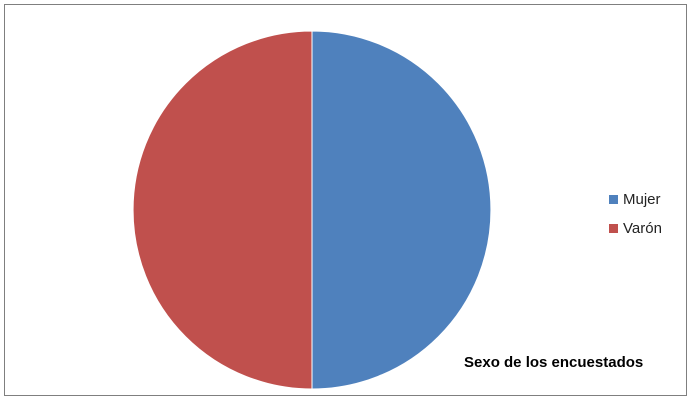 Image resolution: width=691 pixels, height=400 pixels. What do you see at coordinates (554, 362) in the screenshot?
I see `chart-title: Sexo de los encuestados` at bounding box center [554, 362].